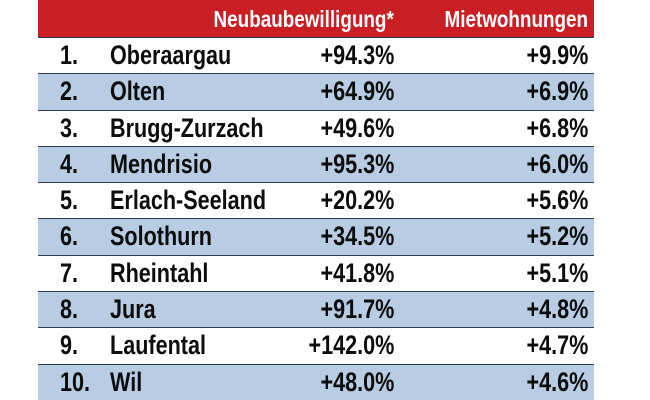  What do you see at coordinates (161, 236) in the screenshot?
I see `row-region: Solothurn` at bounding box center [161, 236].